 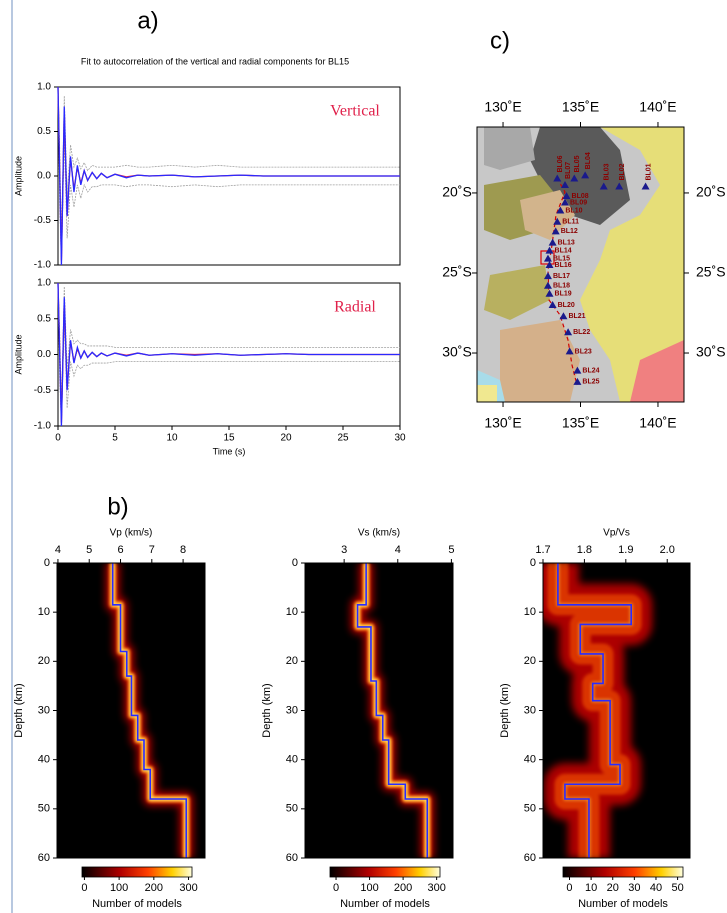 I want to click on x-tick-label: 2.0, so click(x=667, y=550).